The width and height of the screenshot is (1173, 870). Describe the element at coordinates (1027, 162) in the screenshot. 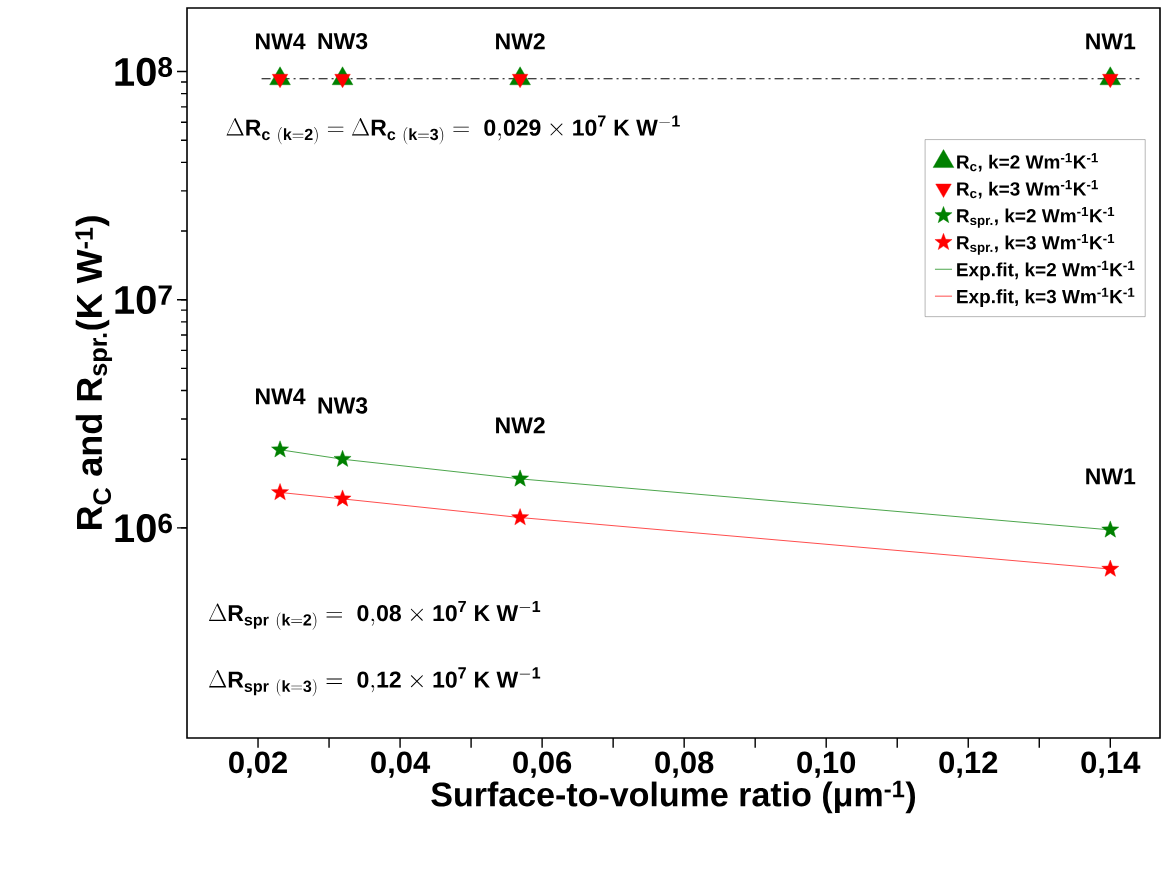

I see `legend-label: R$_{c}$, k=2 Wm$^{-1}$K$^{-1}$` at that location.